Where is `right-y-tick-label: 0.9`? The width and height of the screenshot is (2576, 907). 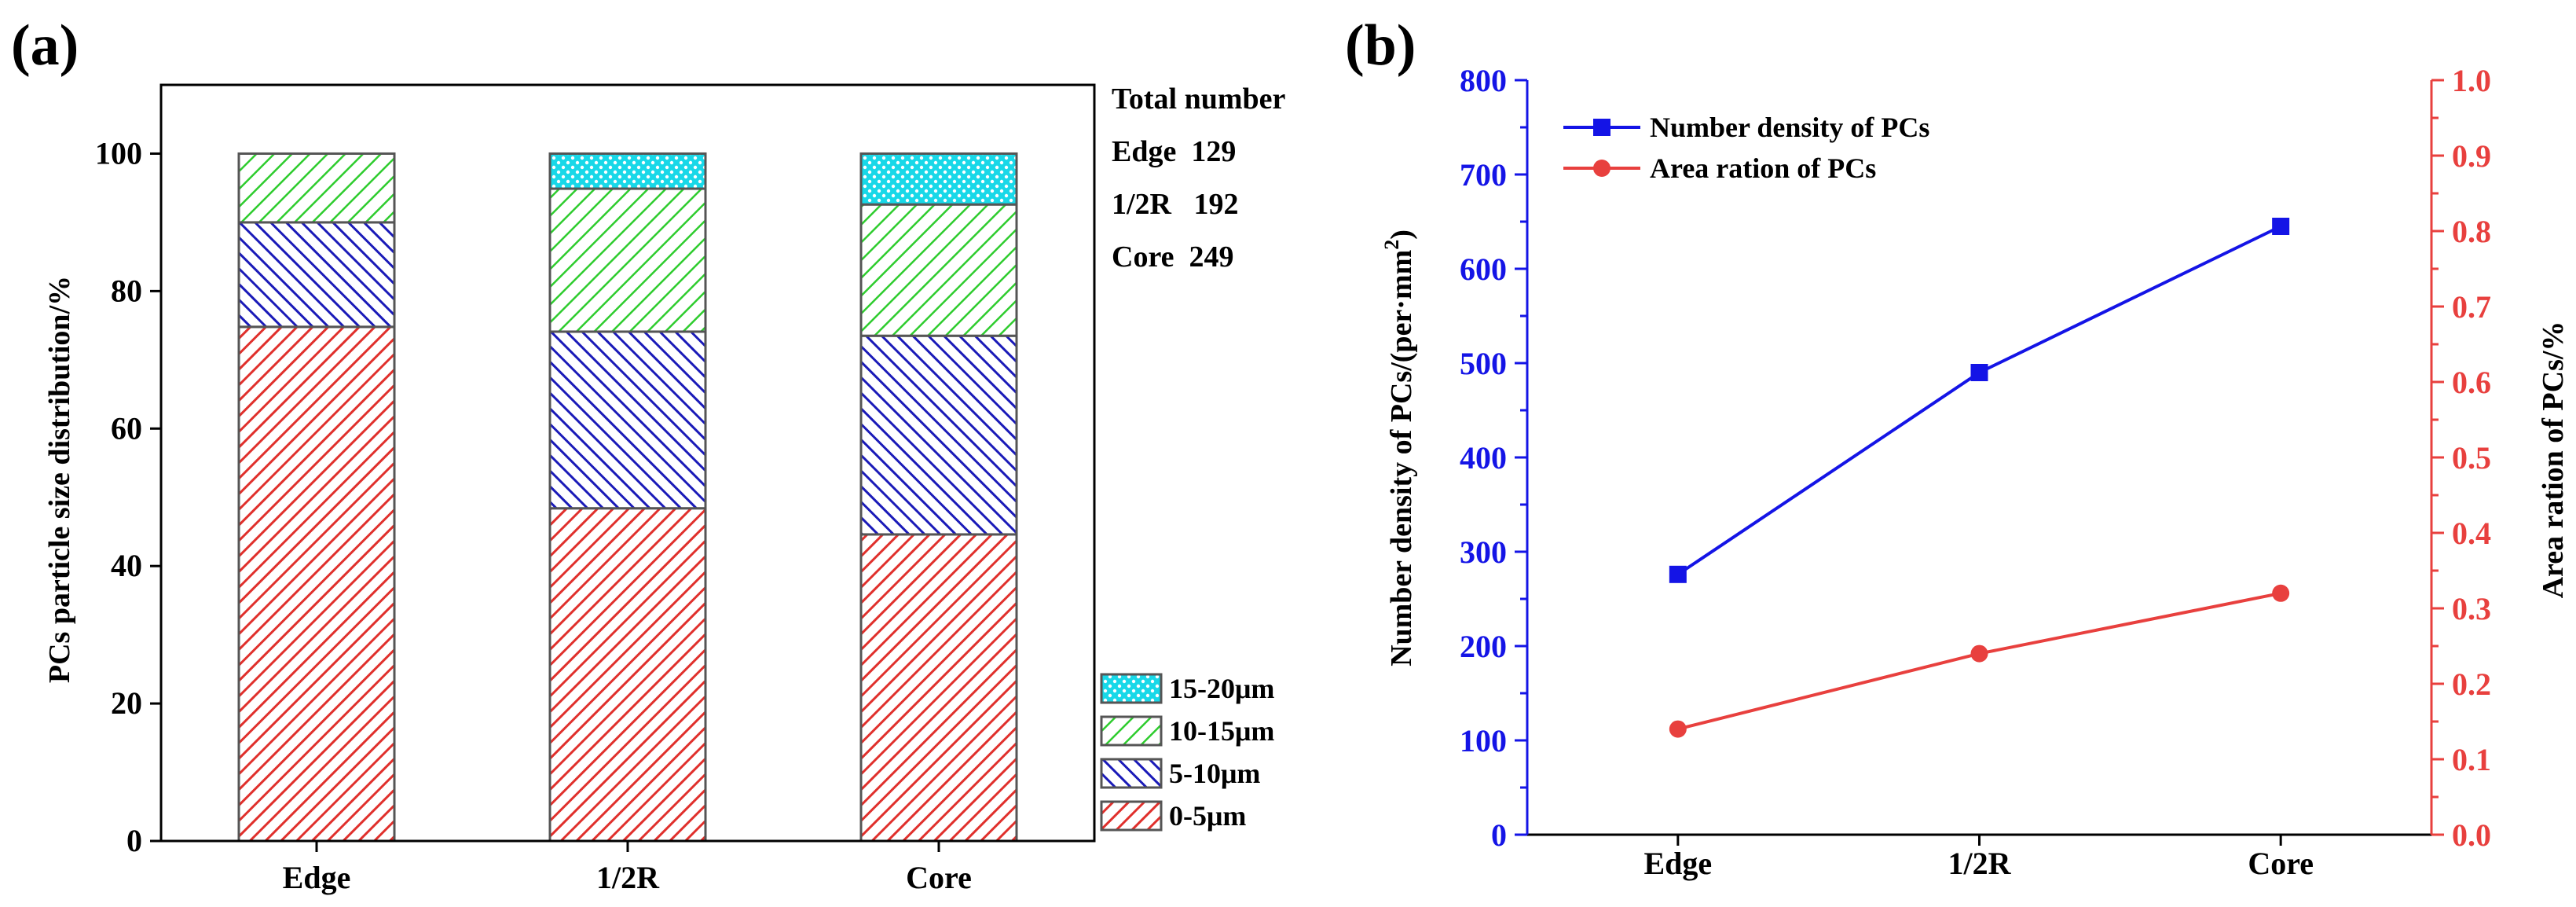 right-y-tick-label: 0.9 is located at coordinates (2471, 156).